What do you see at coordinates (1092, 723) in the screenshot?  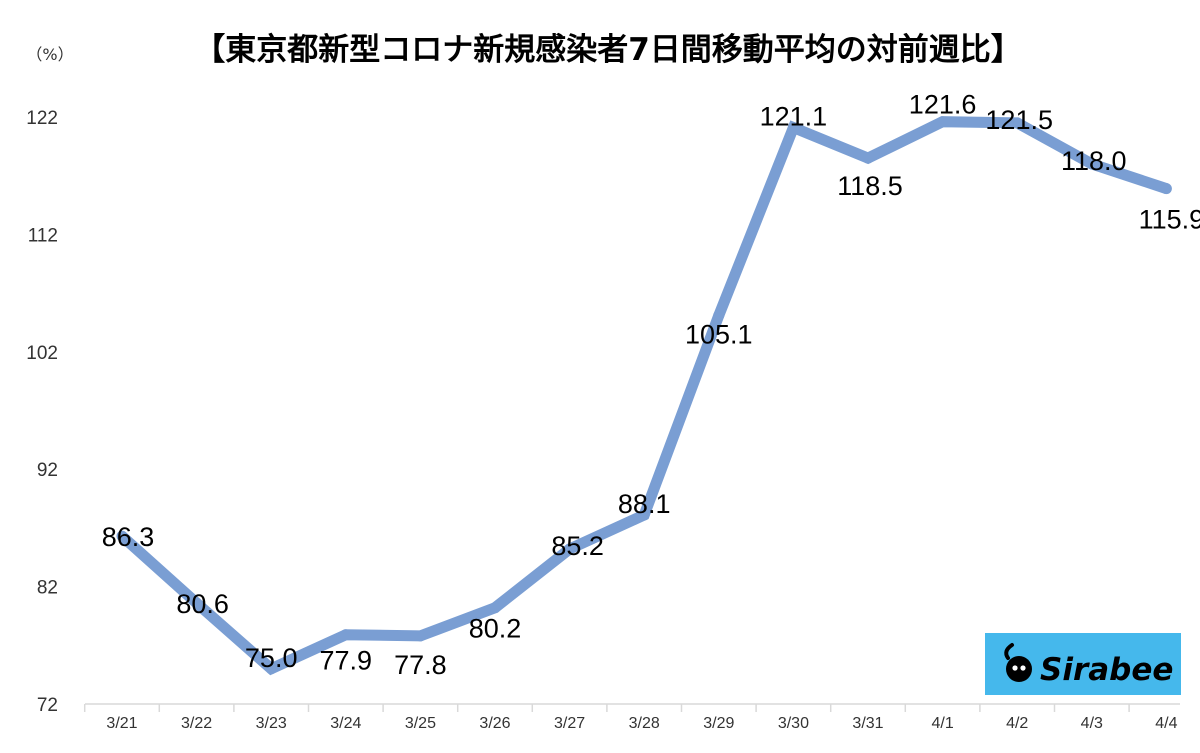 I see `x-tick-label: 4/3` at bounding box center [1092, 723].